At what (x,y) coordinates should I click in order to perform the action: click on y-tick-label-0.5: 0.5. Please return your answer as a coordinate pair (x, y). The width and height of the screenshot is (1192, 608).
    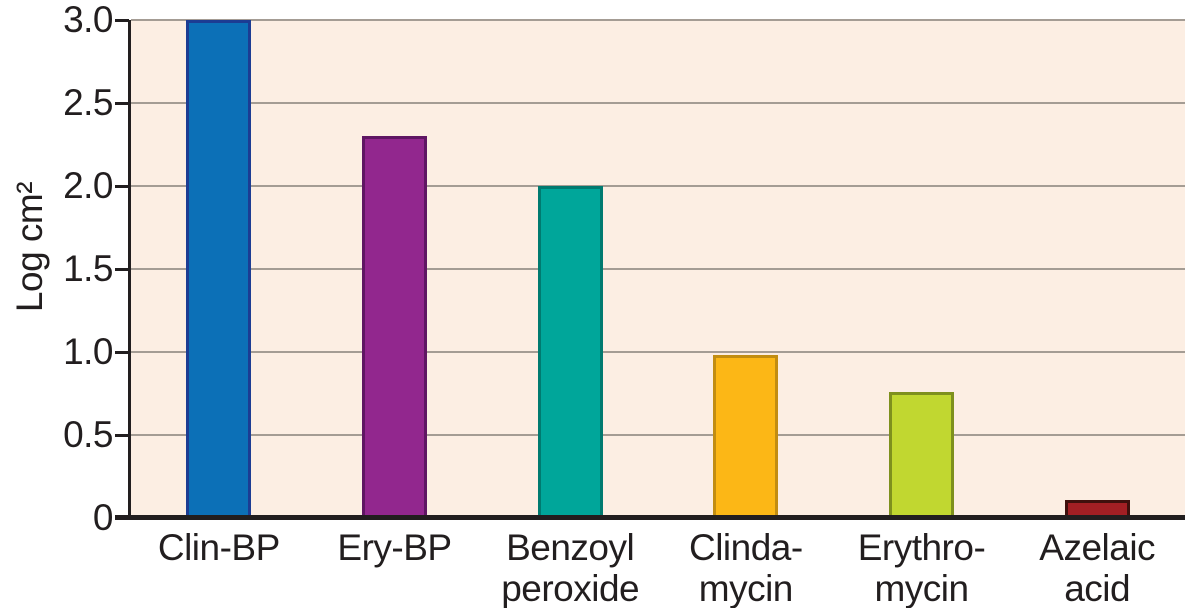
    Looking at the image, I should click on (88, 434).